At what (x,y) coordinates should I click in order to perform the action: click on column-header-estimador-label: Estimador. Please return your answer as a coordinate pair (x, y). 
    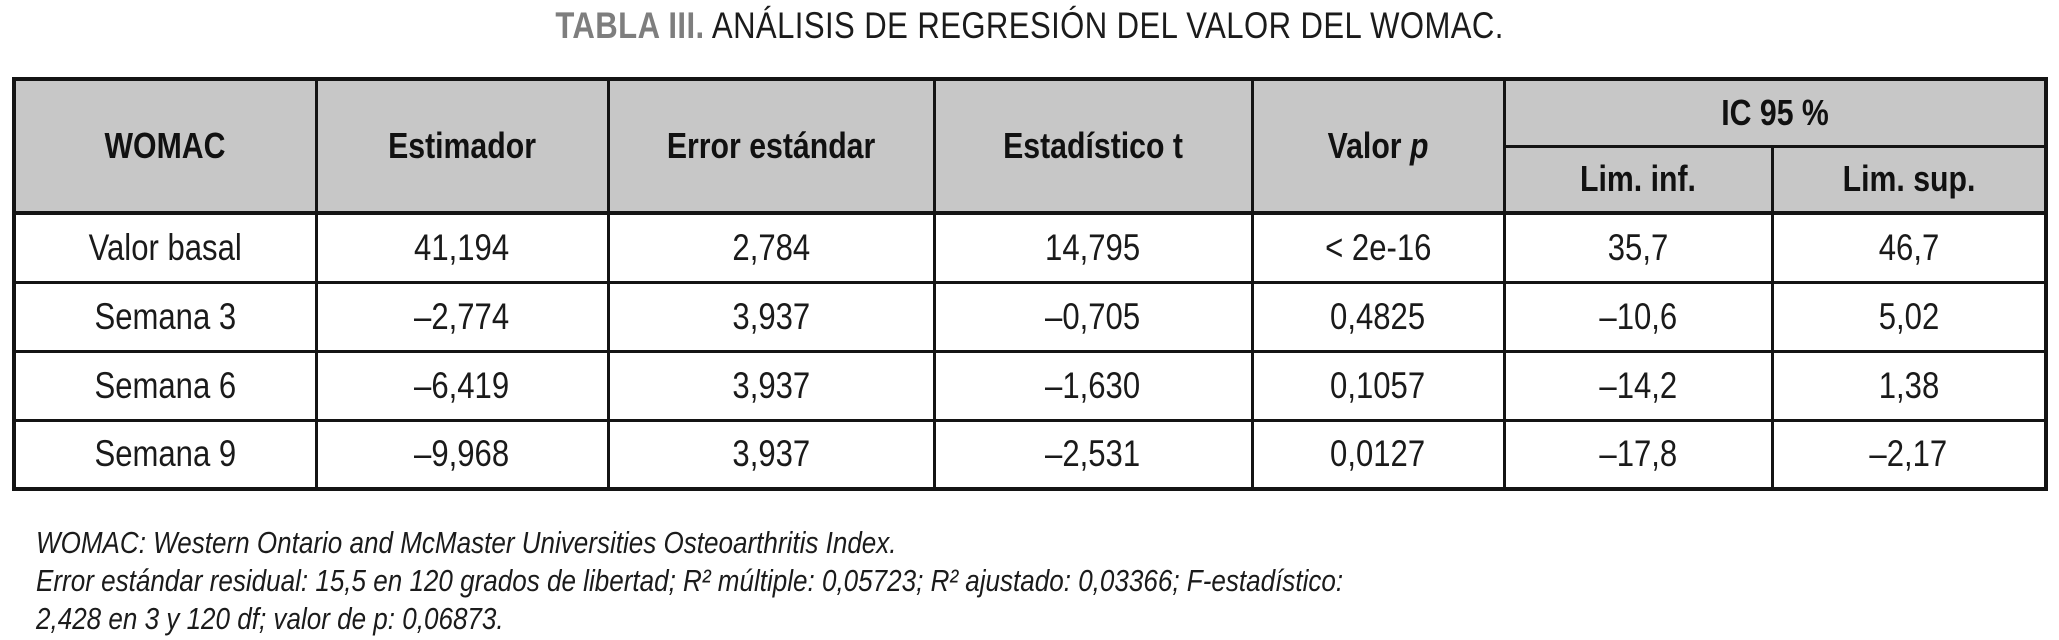
    Looking at the image, I should click on (462, 145).